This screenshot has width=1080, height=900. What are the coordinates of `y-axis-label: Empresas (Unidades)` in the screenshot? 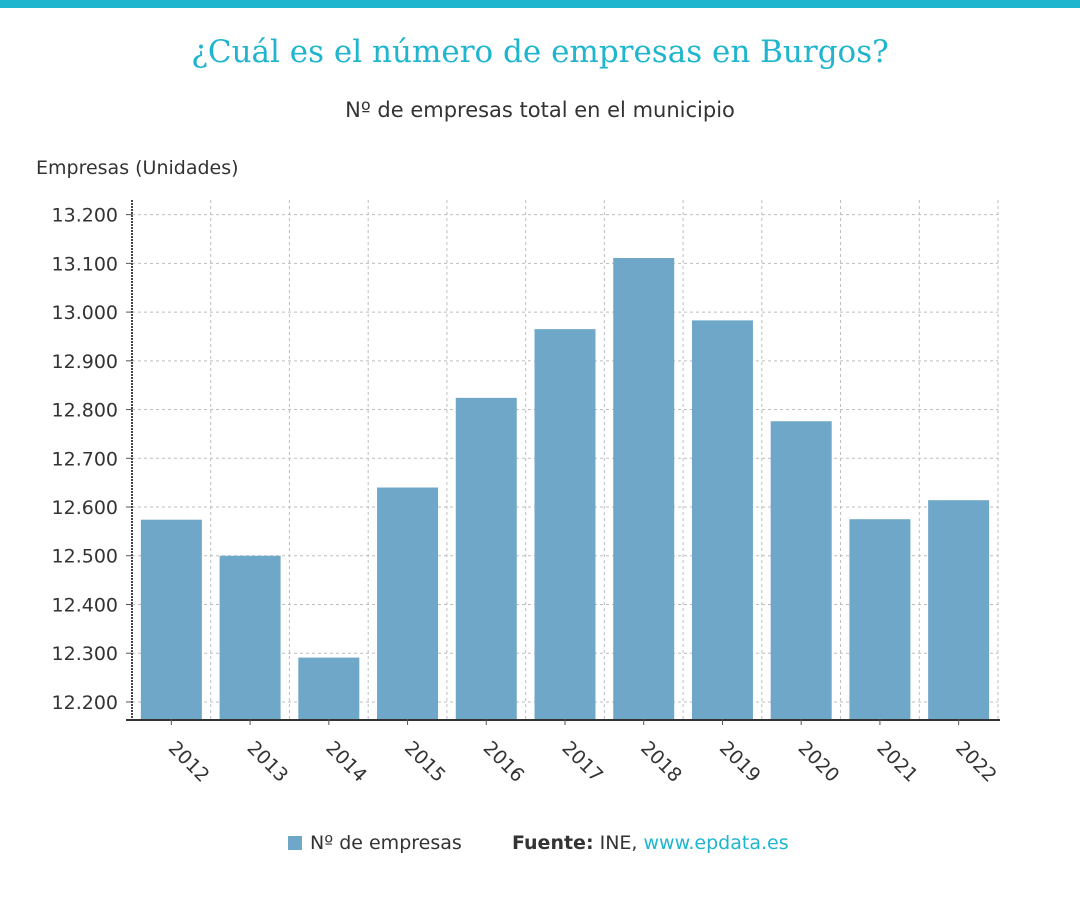 It's located at (137, 168).